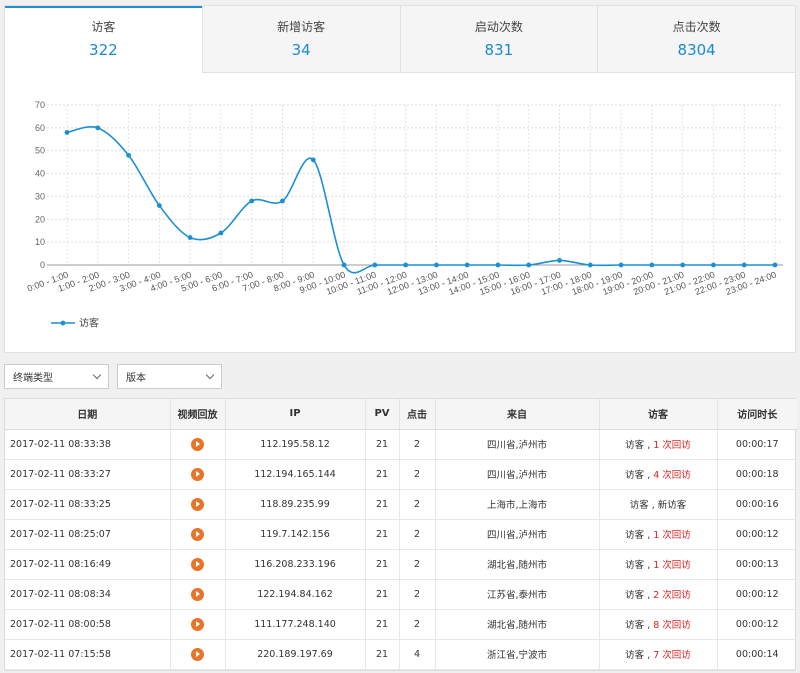  I want to click on cell-date: 2017-02-11 08:16:49, so click(88, 564).